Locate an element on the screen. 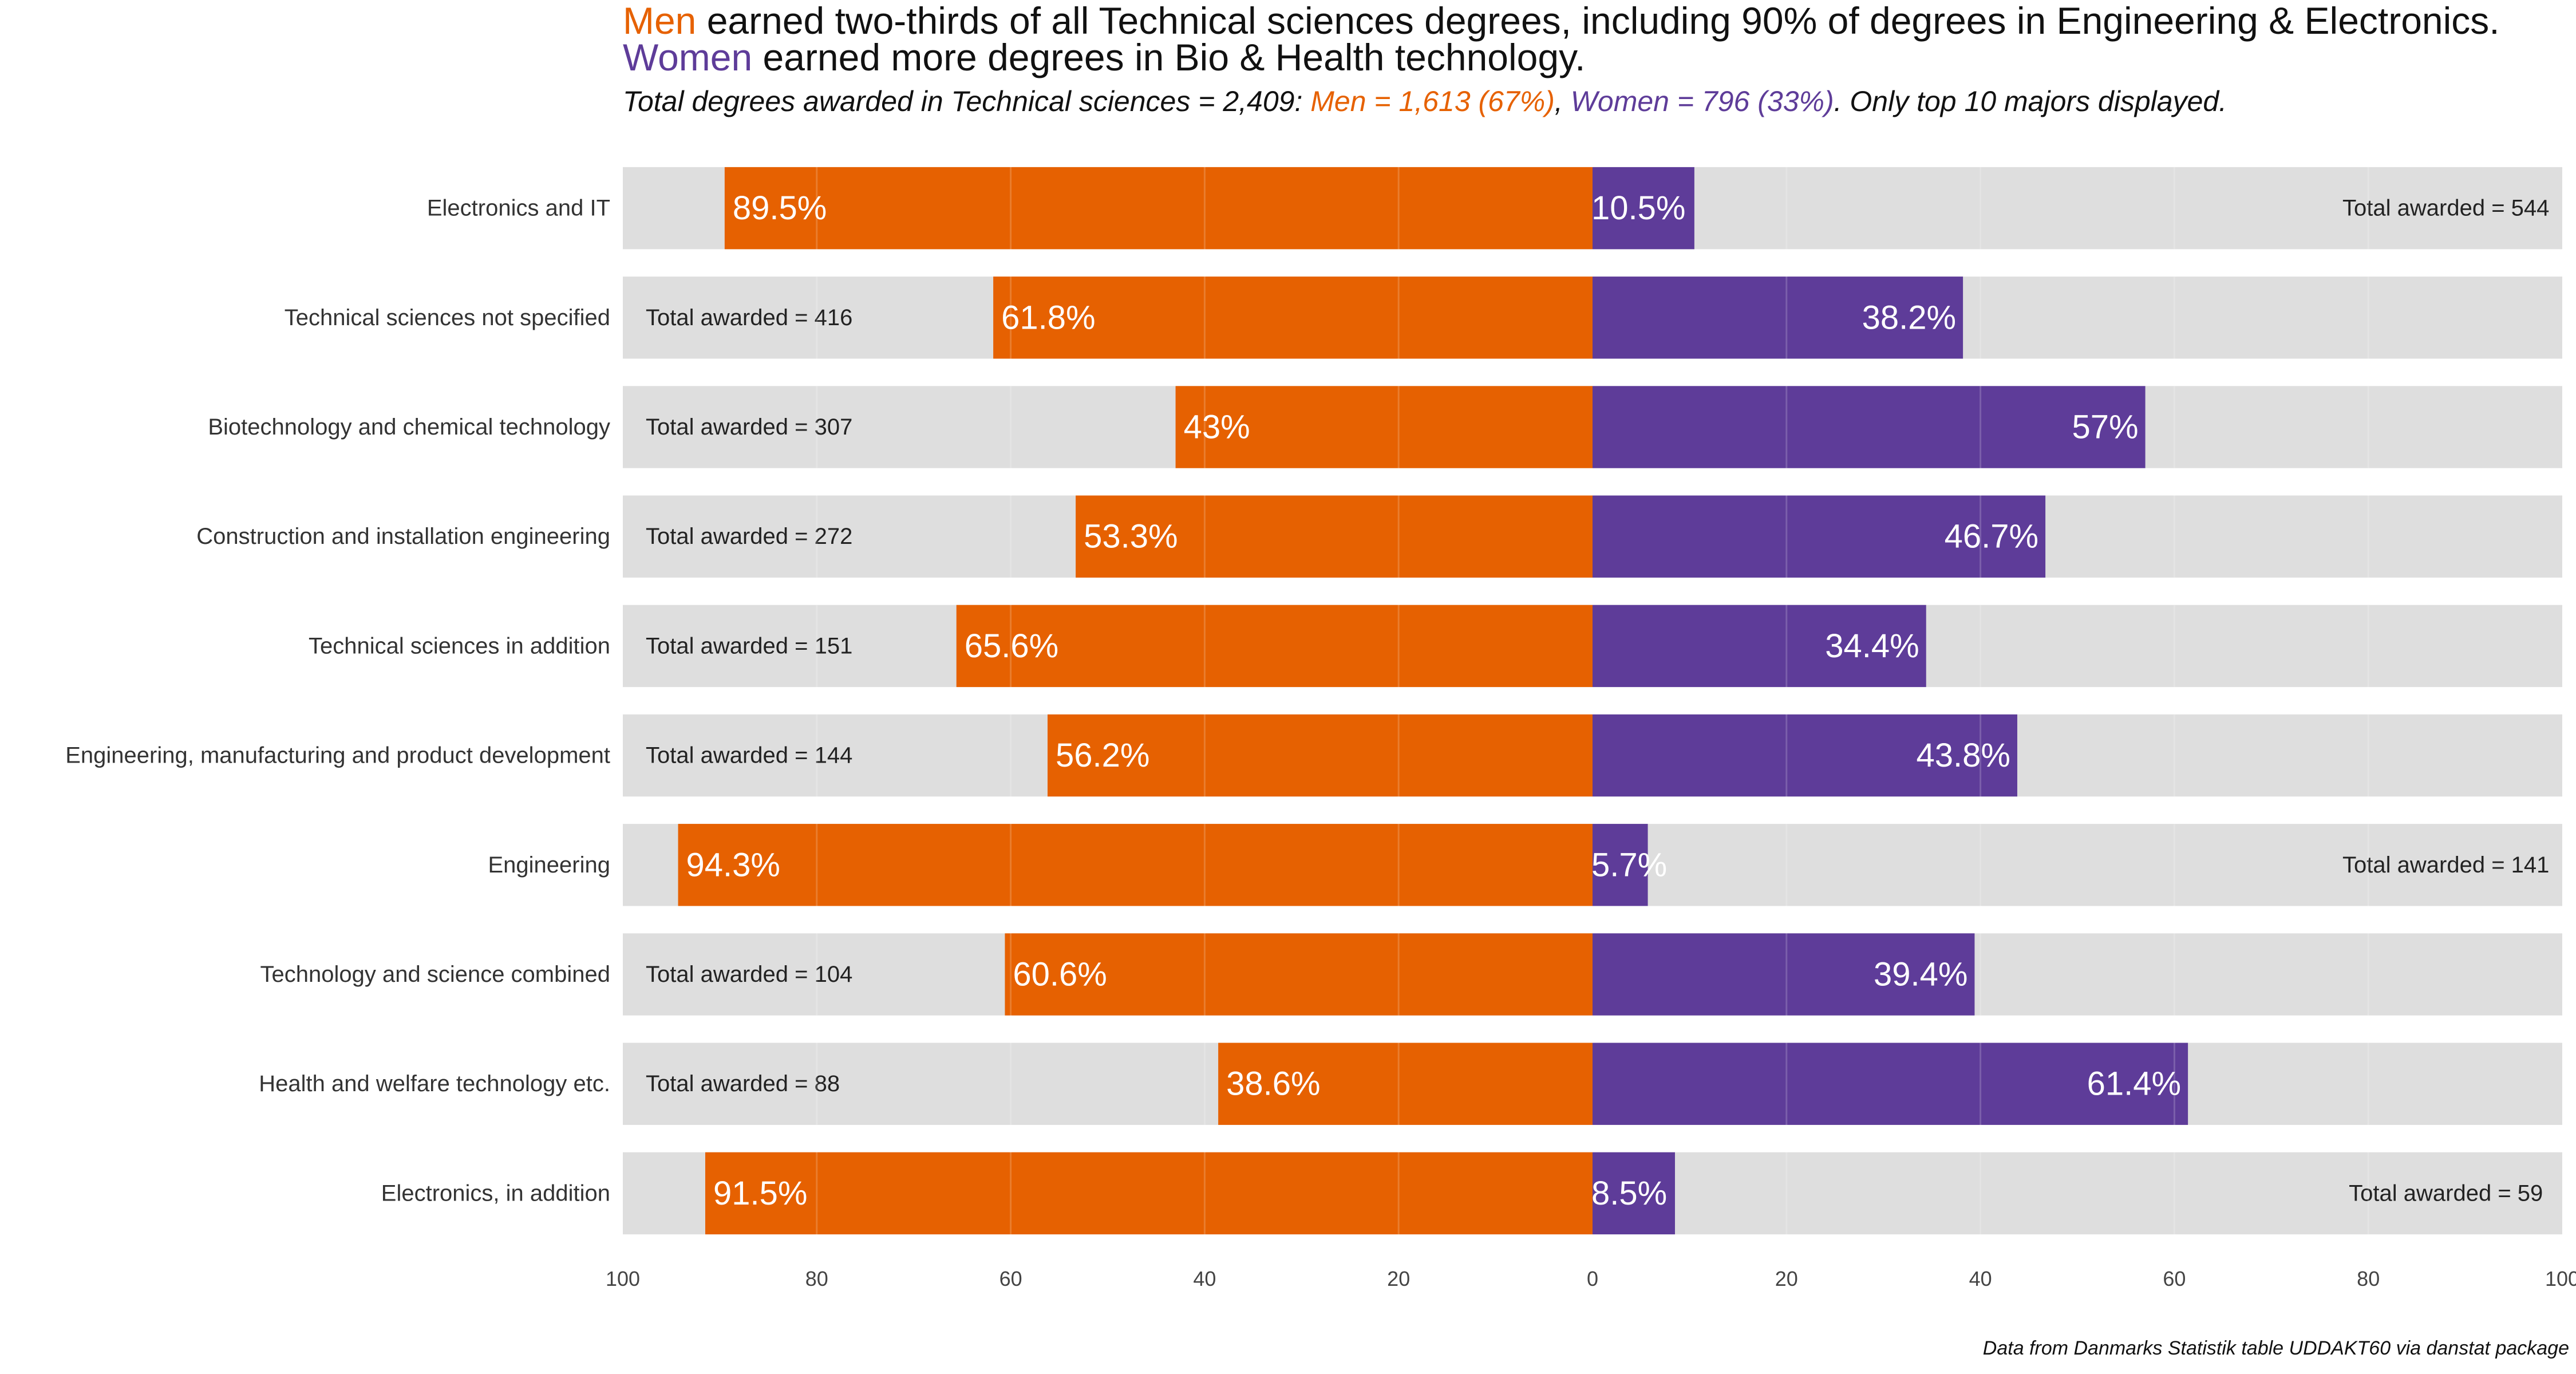 The width and height of the screenshot is (2576, 1374). category-label: Electronics and IT is located at coordinates (518, 208).